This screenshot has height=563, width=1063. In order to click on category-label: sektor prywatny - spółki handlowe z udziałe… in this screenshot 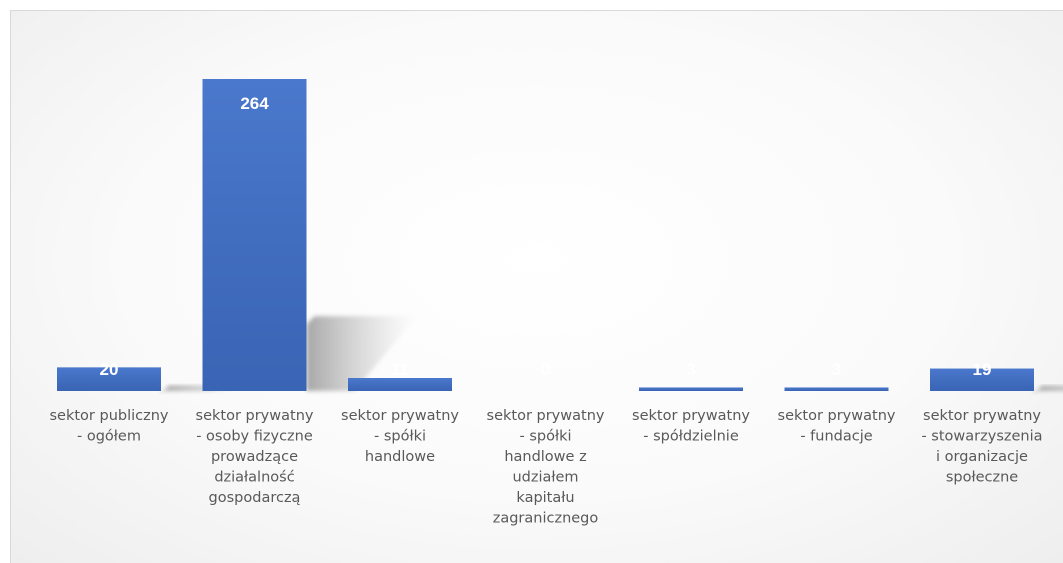, I will do `click(546, 467)`.